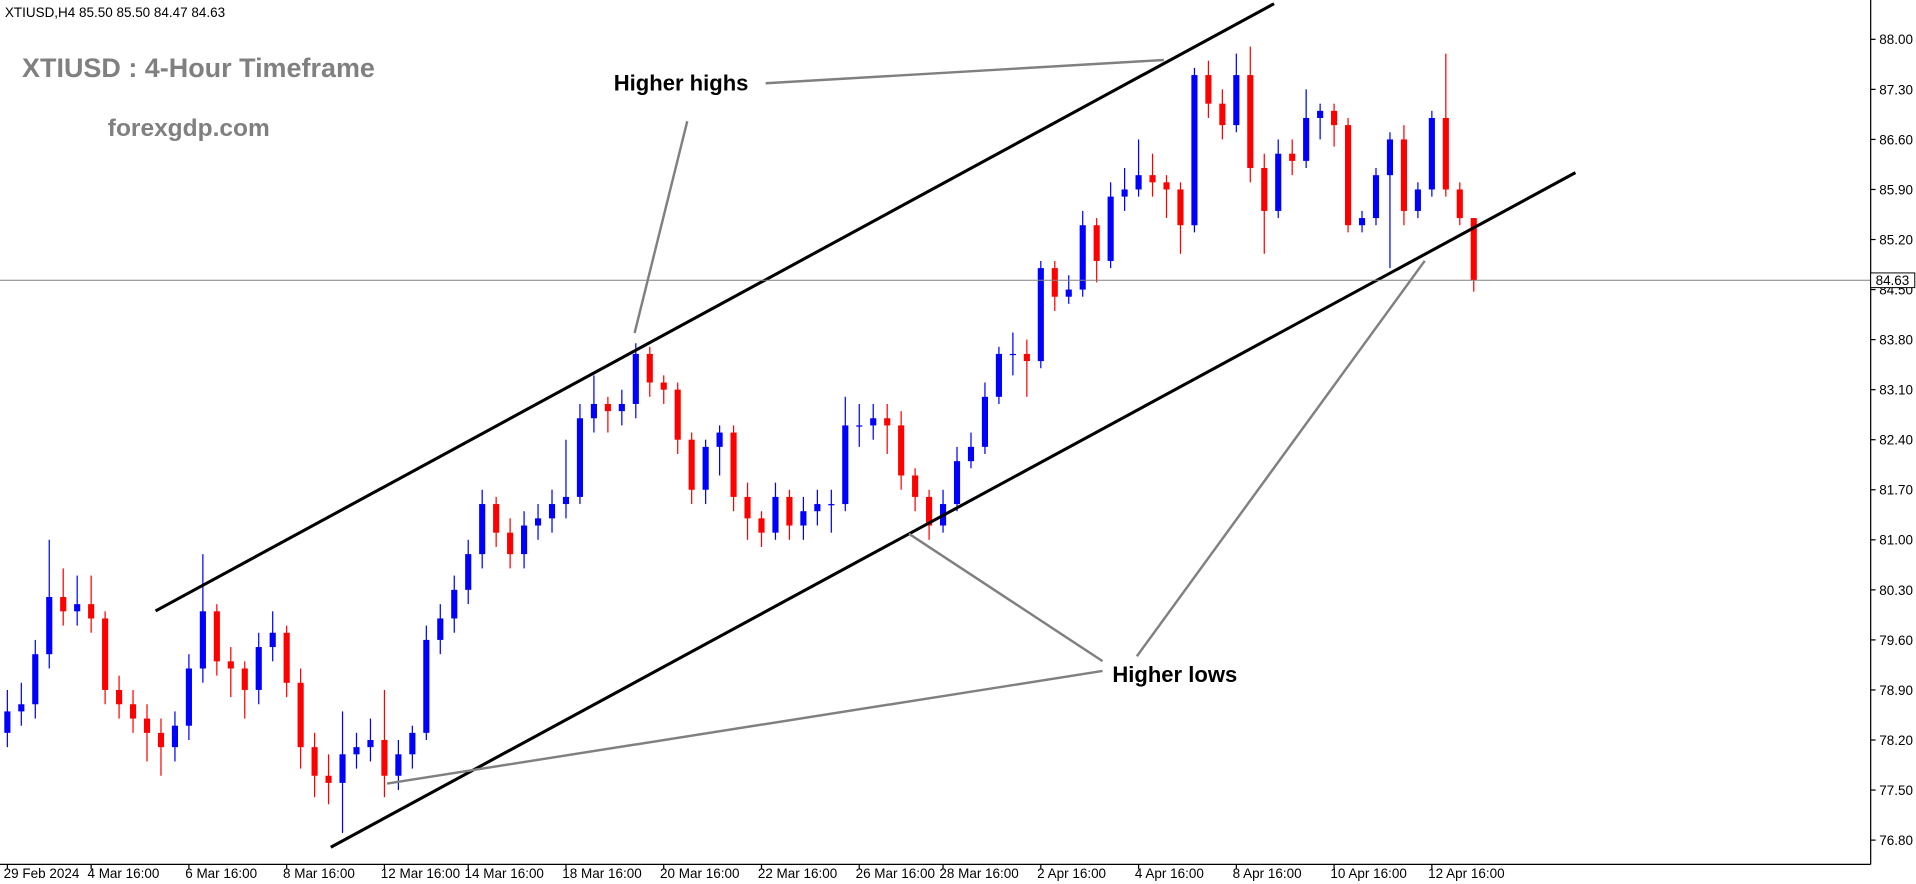  I want to click on y-tick-label: 80.30, so click(1896, 590).